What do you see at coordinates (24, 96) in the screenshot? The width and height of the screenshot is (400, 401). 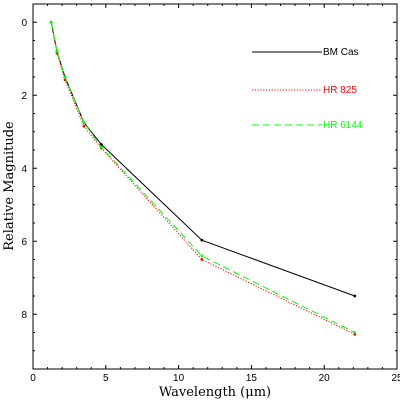 I see `y-tick-label: 2` at bounding box center [24, 96].